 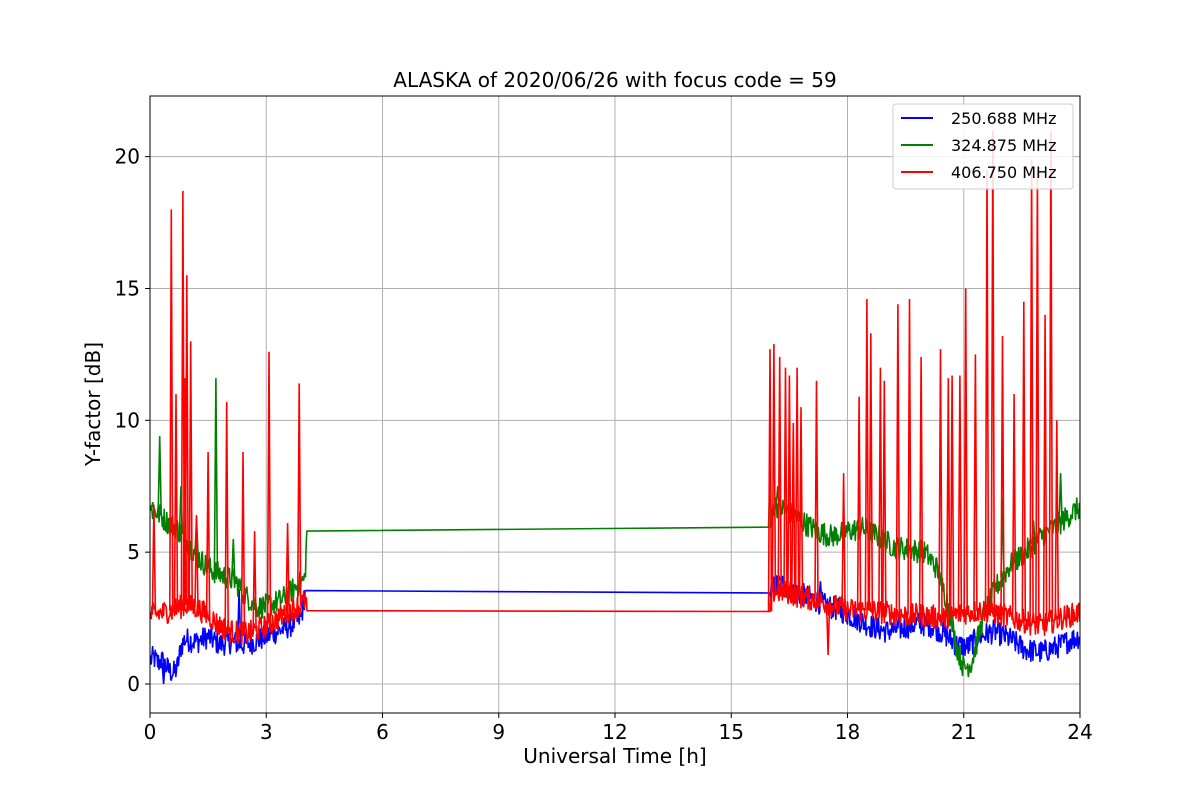 What do you see at coordinates (1003, 118) in the screenshot?
I see `legend-label: 250.688 MHz` at bounding box center [1003, 118].